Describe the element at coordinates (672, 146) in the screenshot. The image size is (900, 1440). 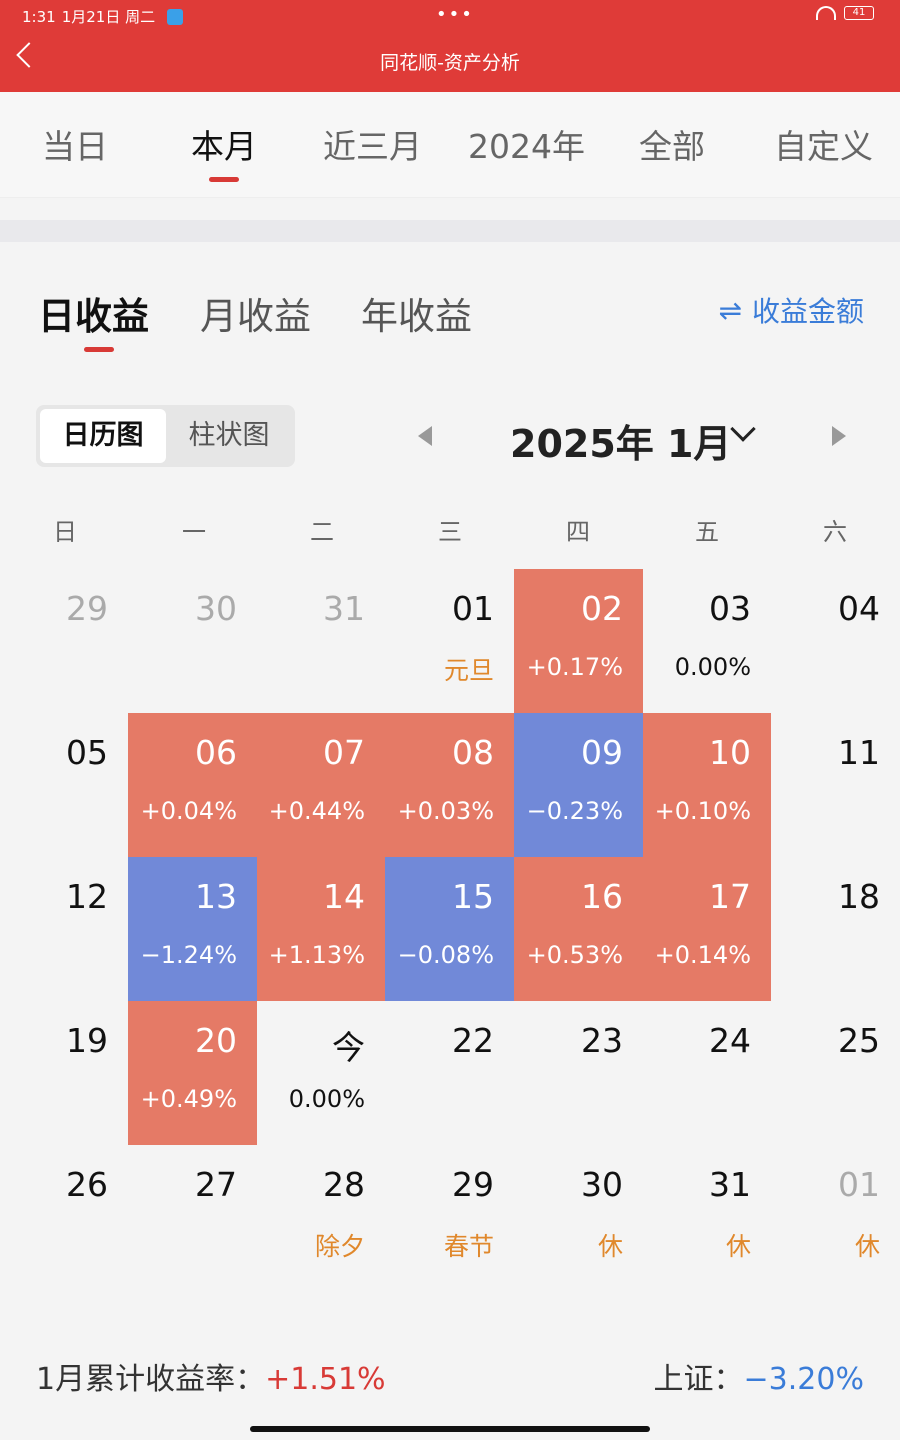
I see `tab-all: 全部` at that location.